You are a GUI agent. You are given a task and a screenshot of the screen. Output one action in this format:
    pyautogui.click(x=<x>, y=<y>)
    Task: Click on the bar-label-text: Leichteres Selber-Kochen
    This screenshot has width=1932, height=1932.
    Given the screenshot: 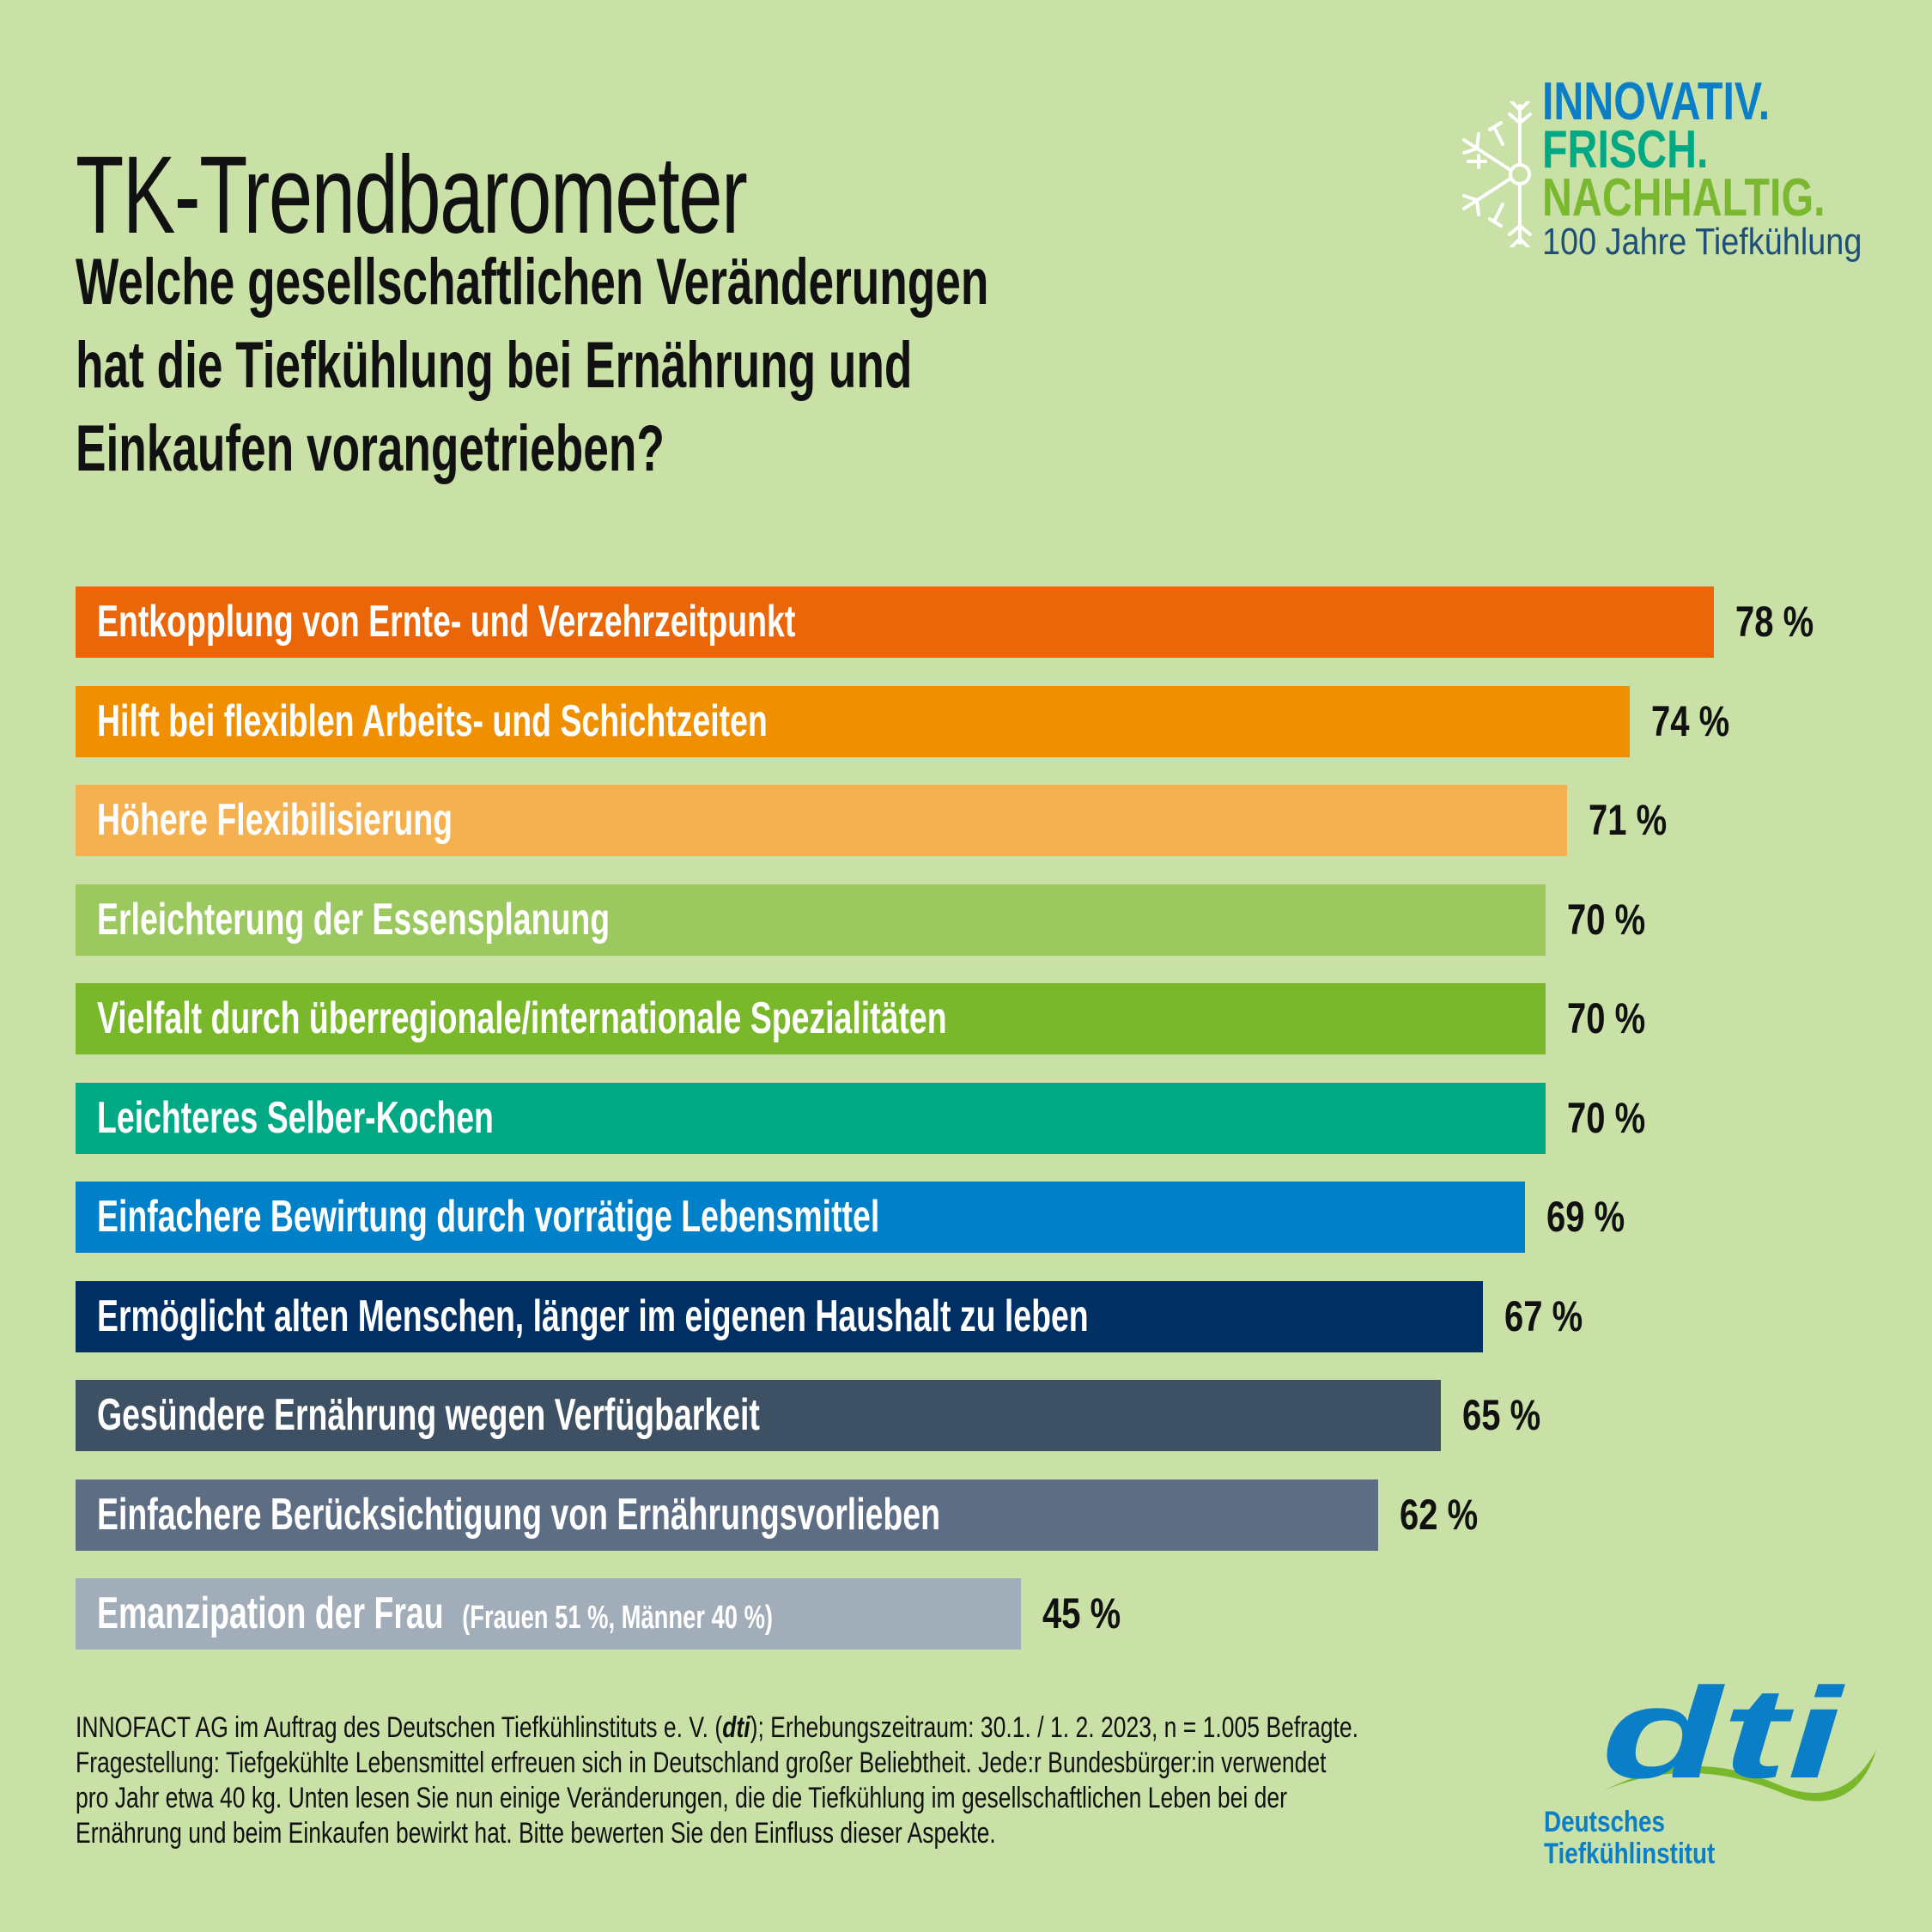 What is the action you would take?
    pyautogui.click(x=295, y=1118)
    